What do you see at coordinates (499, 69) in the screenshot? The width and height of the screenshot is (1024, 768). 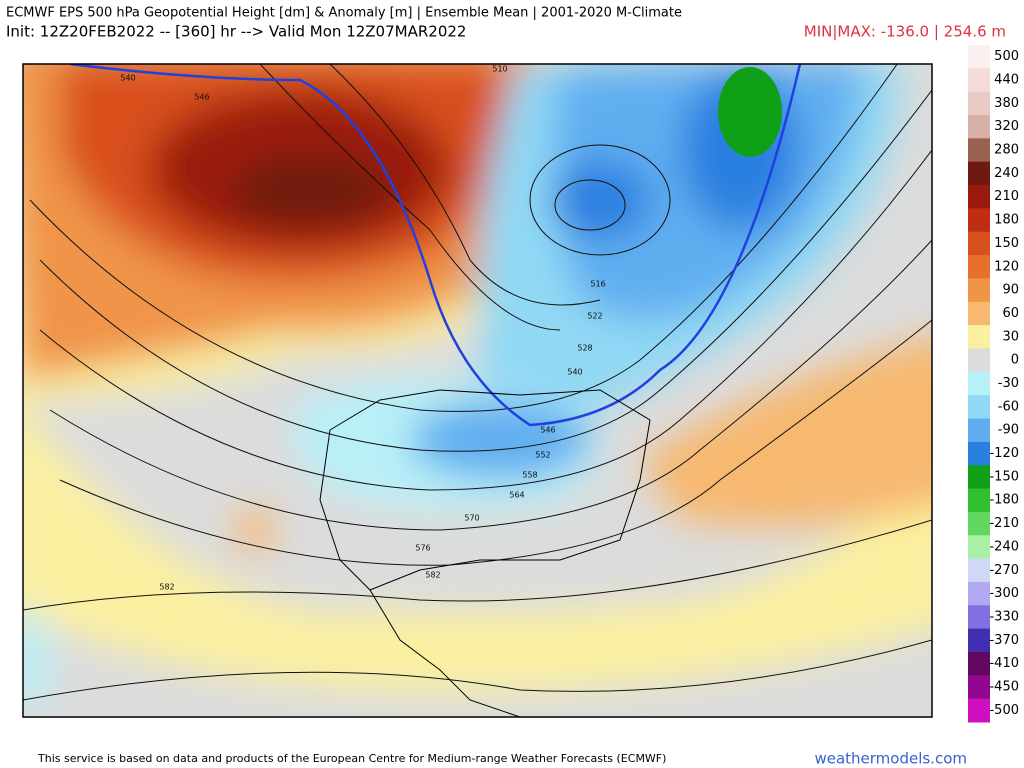 I see `contour-label: 510` at bounding box center [499, 69].